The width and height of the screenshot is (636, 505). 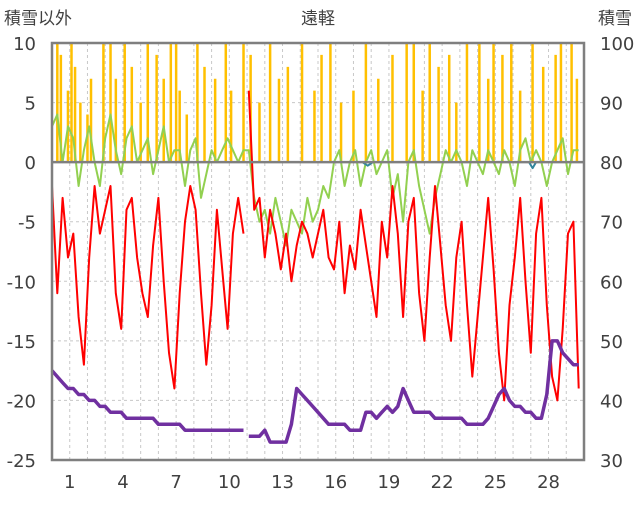 What do you see at coordinates (229, 482) in the screenshot?
I see `x-tick-label: 10` at bounding box center [229, 482].